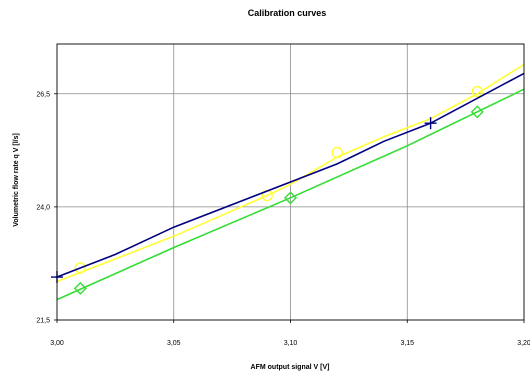 This screenshot has height=378, width=530. I want to click on y-tick-label: 24,0, so click(43, 207).